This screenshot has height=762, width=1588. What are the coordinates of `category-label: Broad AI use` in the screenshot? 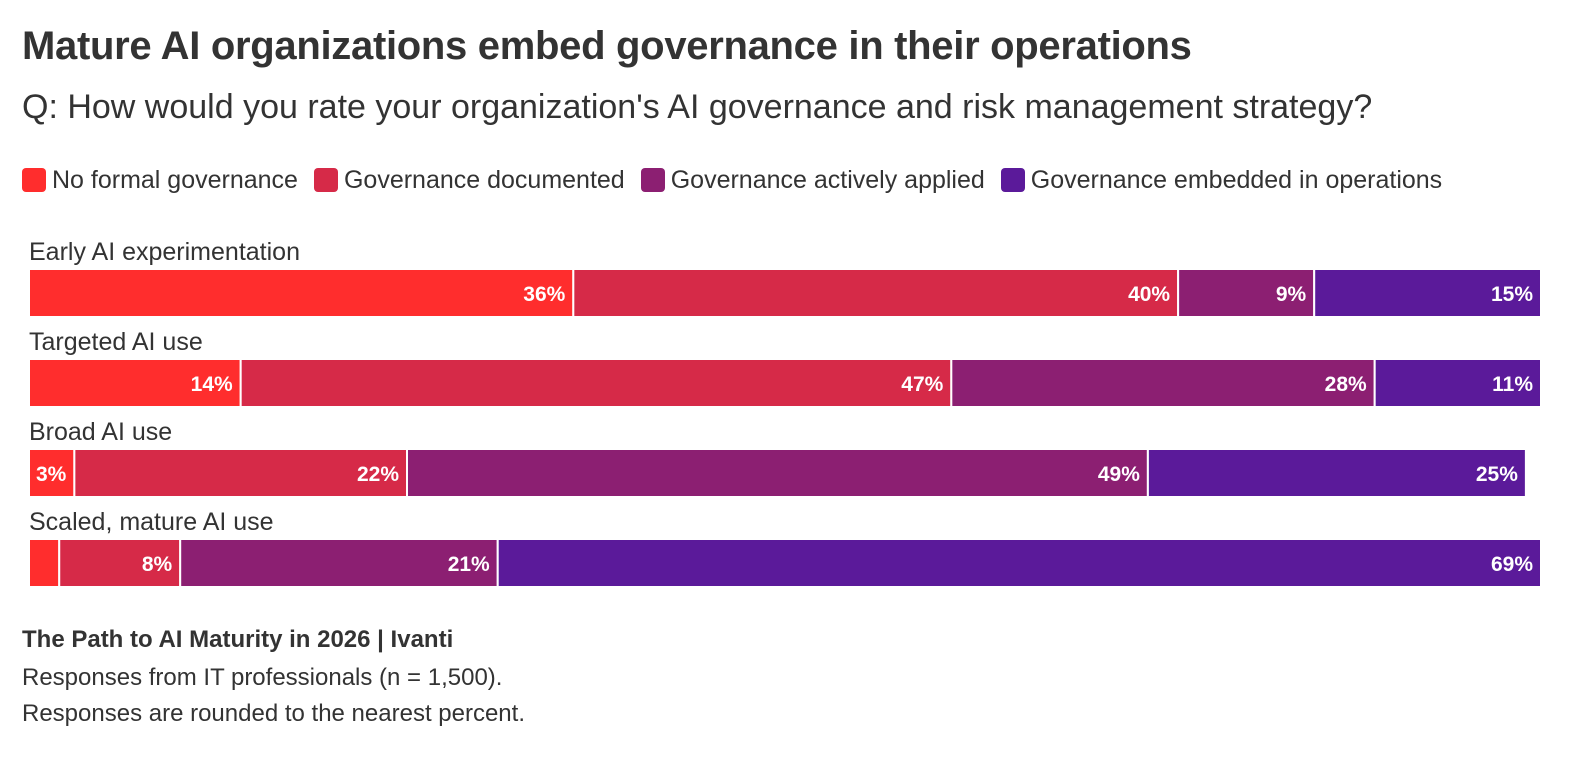 It's located at (100, 432).